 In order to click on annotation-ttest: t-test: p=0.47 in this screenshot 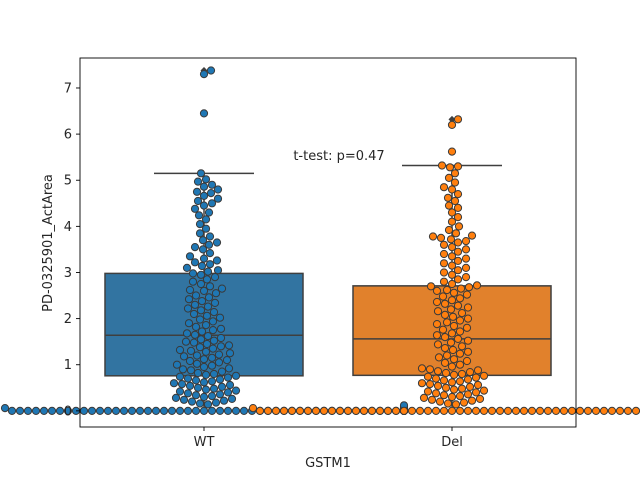, I will do `click(338, 156)`.